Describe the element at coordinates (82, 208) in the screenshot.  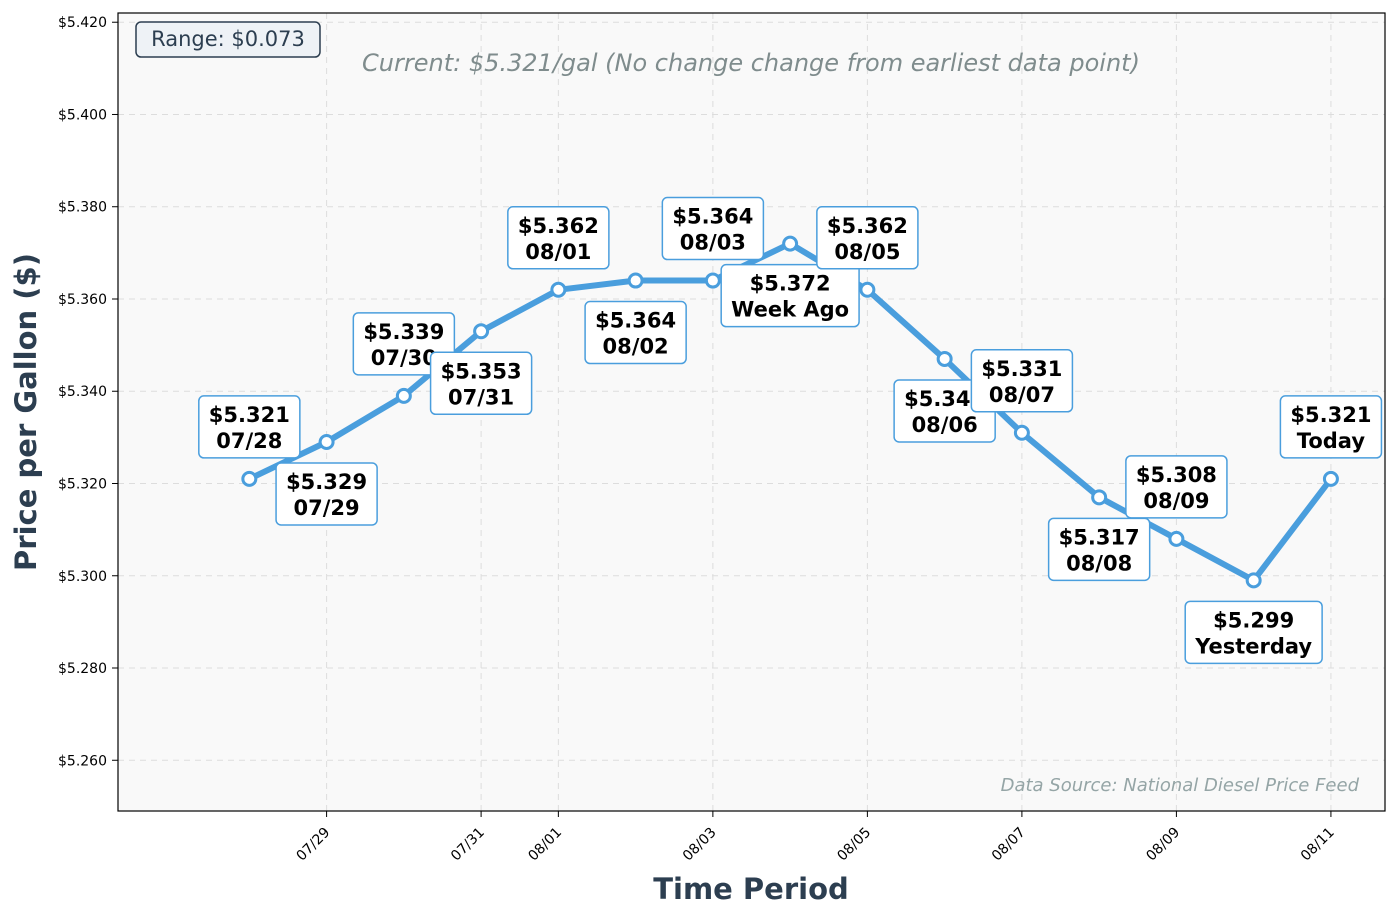
I see `y-tick-label: $5.380` at that location.